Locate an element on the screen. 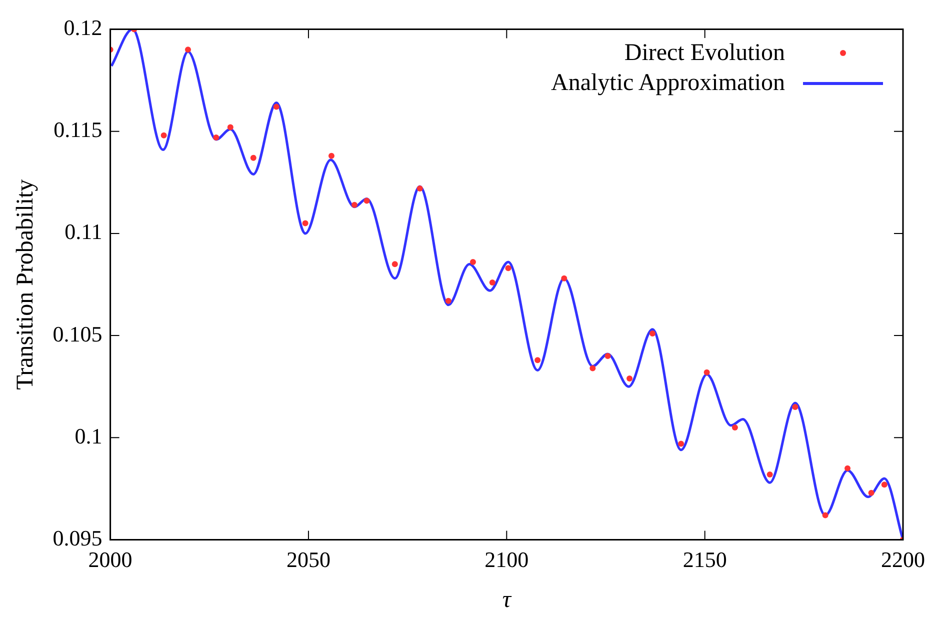  y-axis-title: Transition Probability is located at coordinates (25, 284).